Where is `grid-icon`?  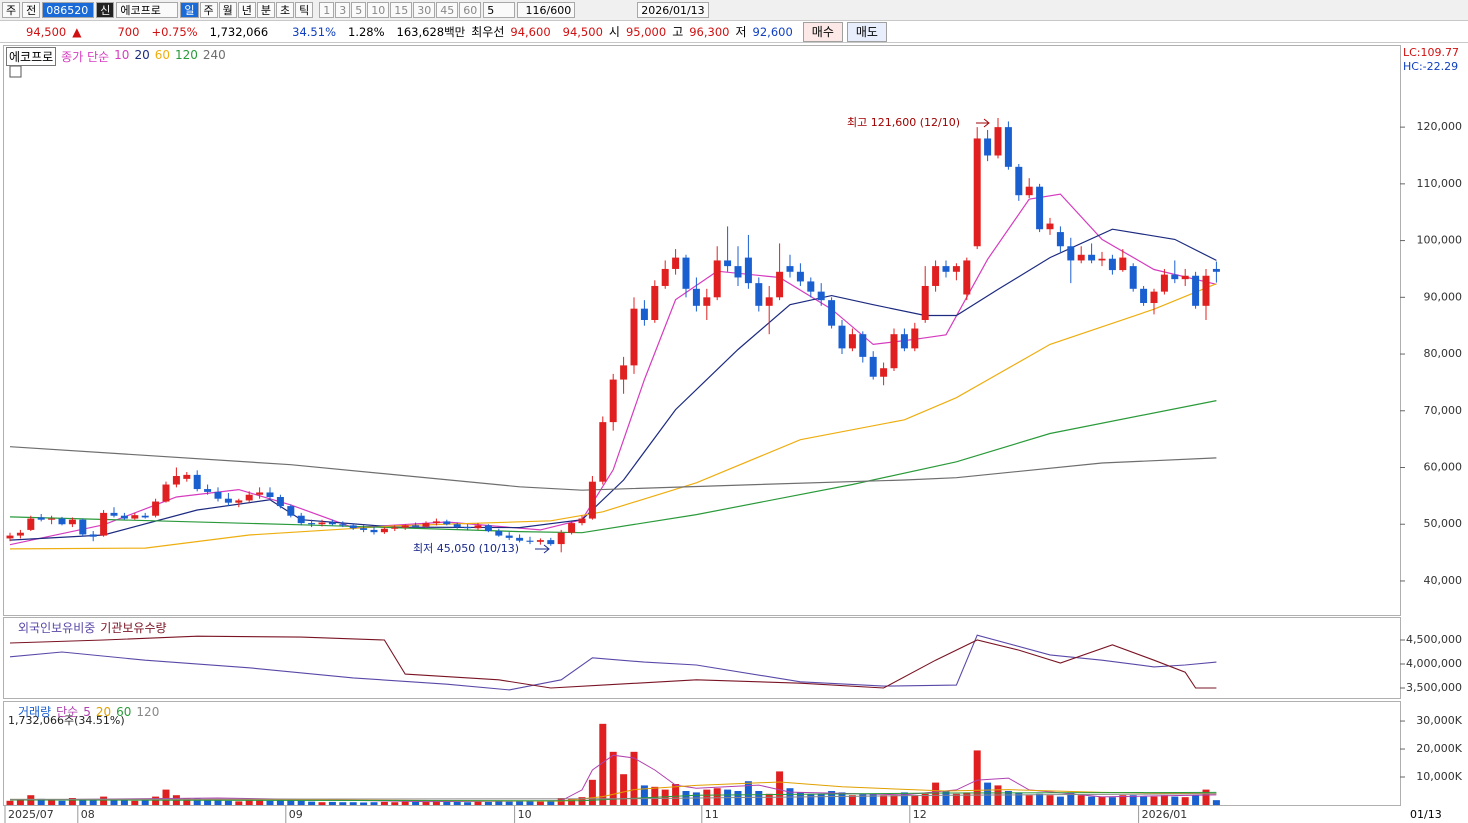 grid-icon is located at coordinates (15, 71).